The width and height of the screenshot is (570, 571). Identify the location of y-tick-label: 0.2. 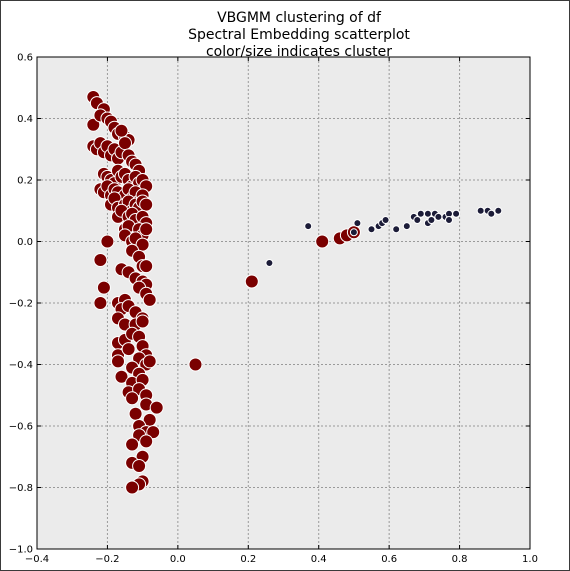
(25, 181).